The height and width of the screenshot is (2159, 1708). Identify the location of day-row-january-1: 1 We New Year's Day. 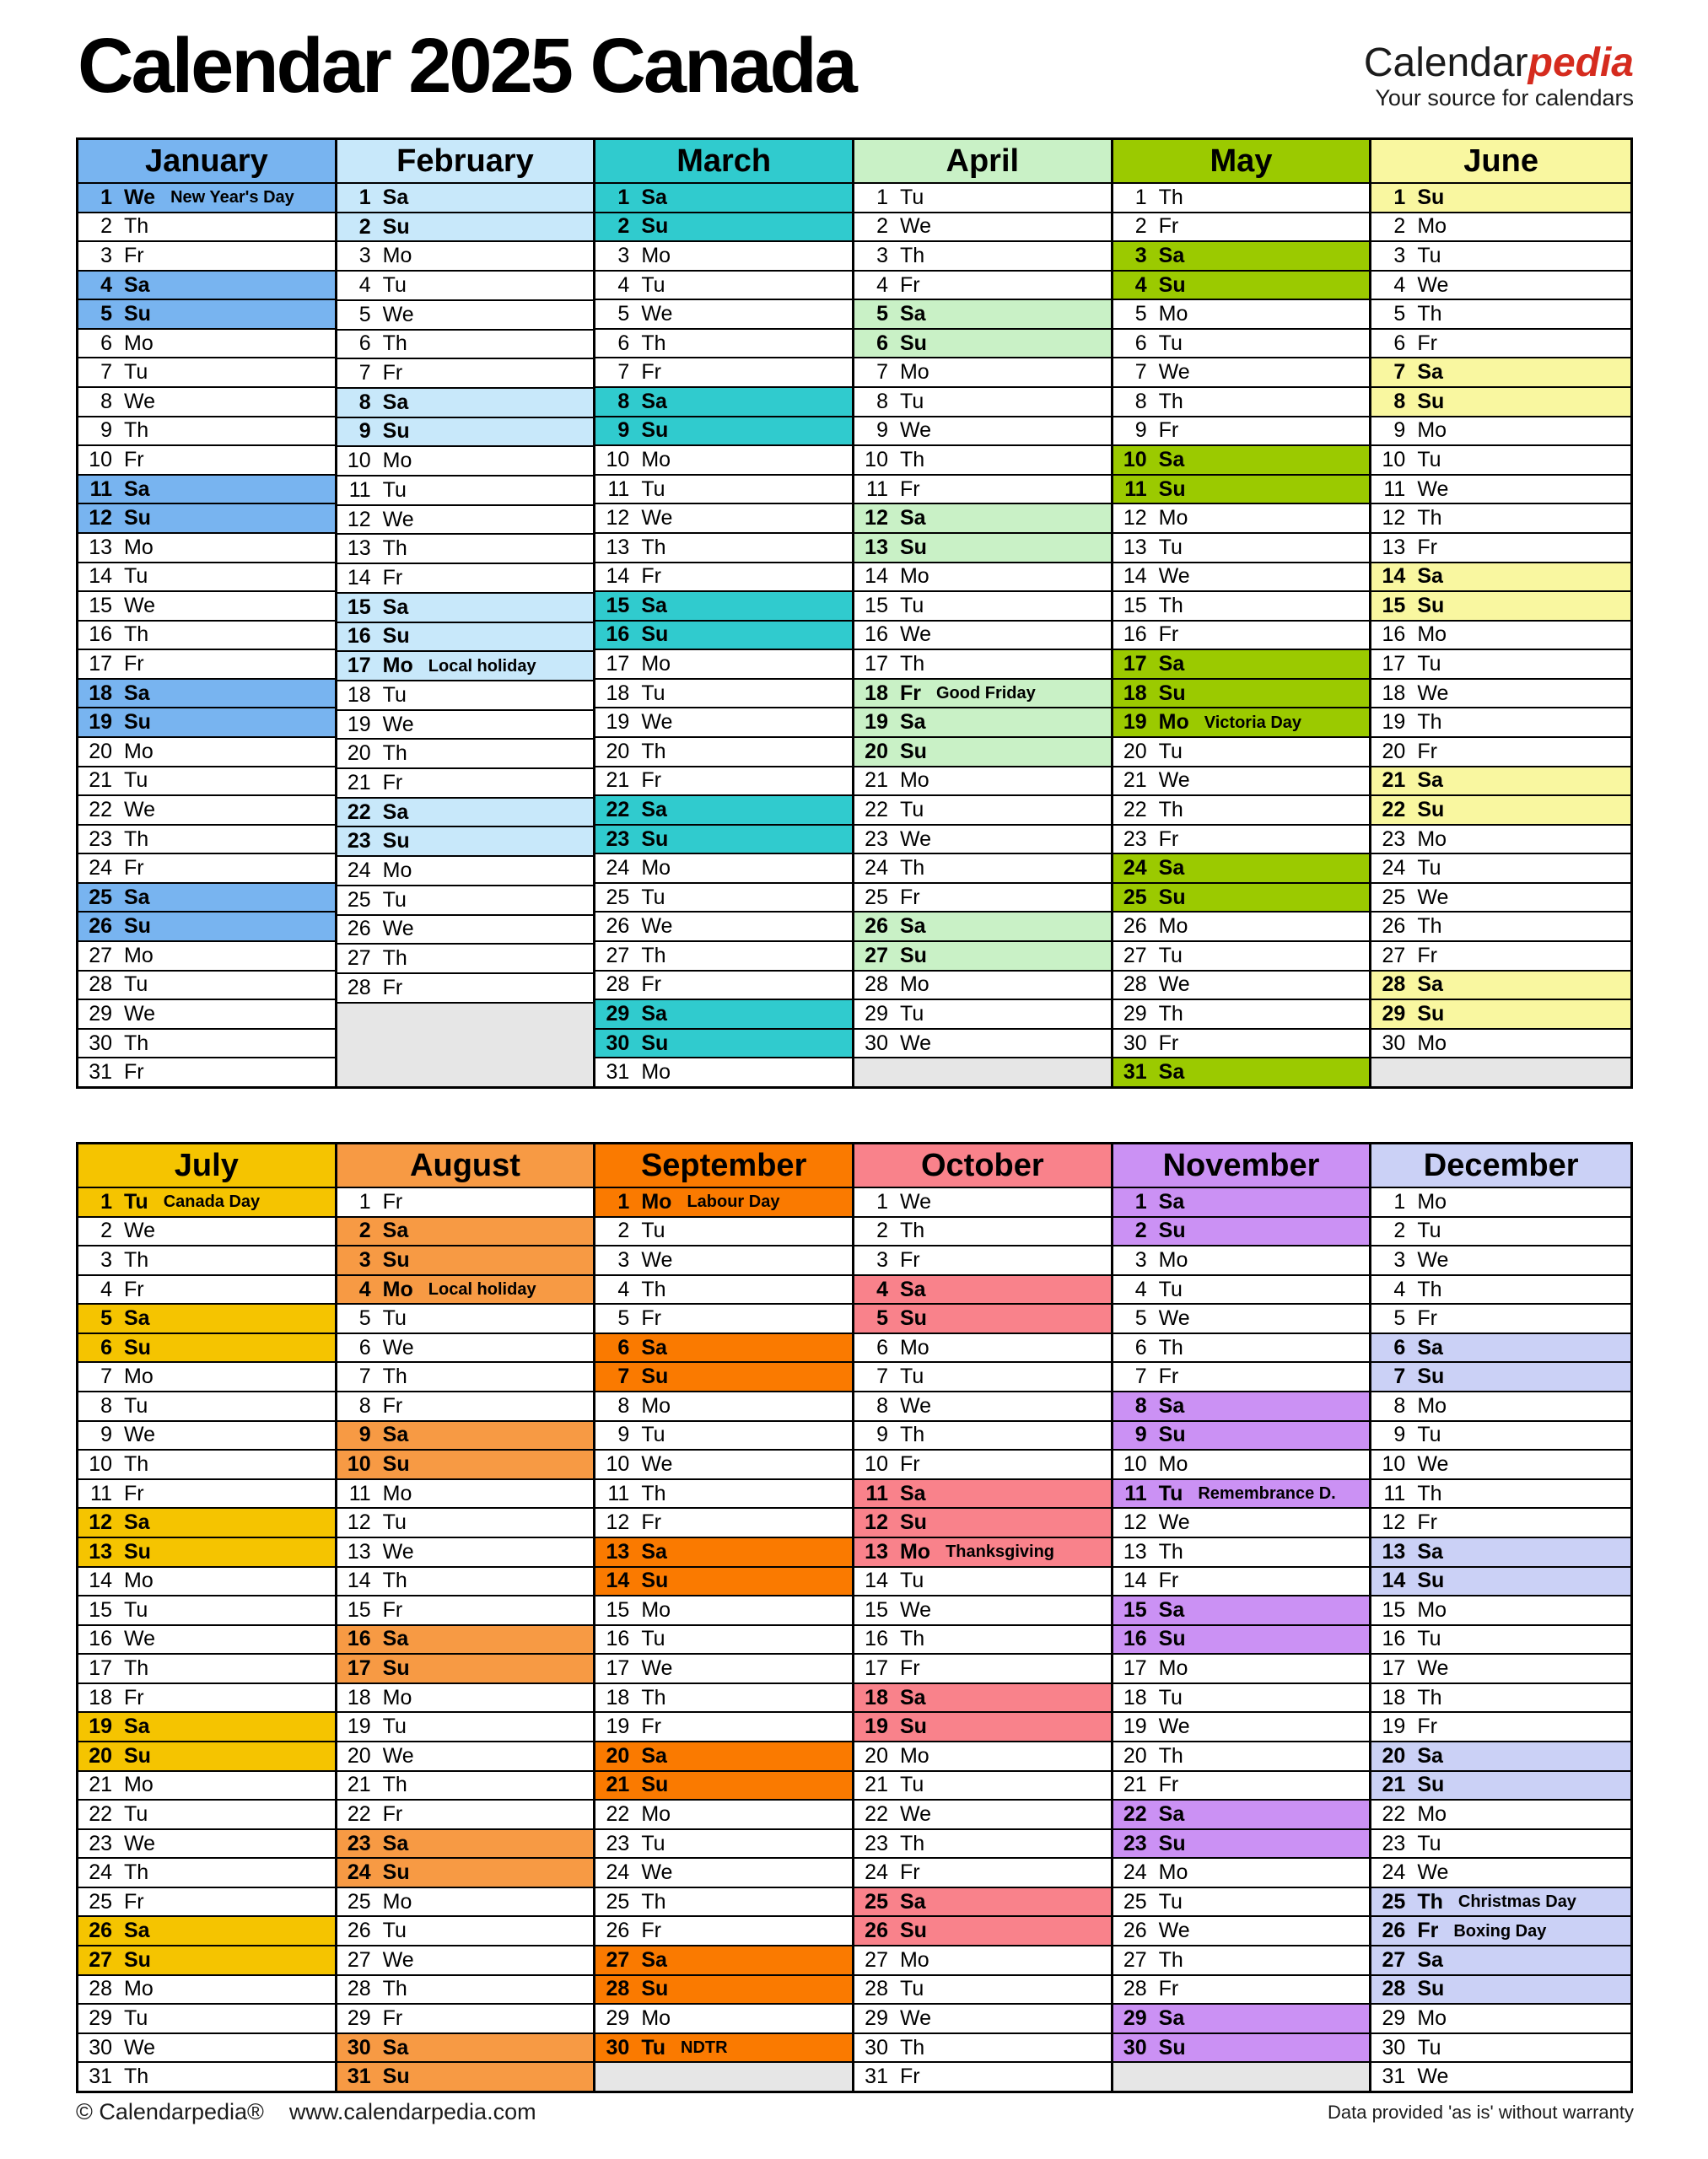
(206, 198).